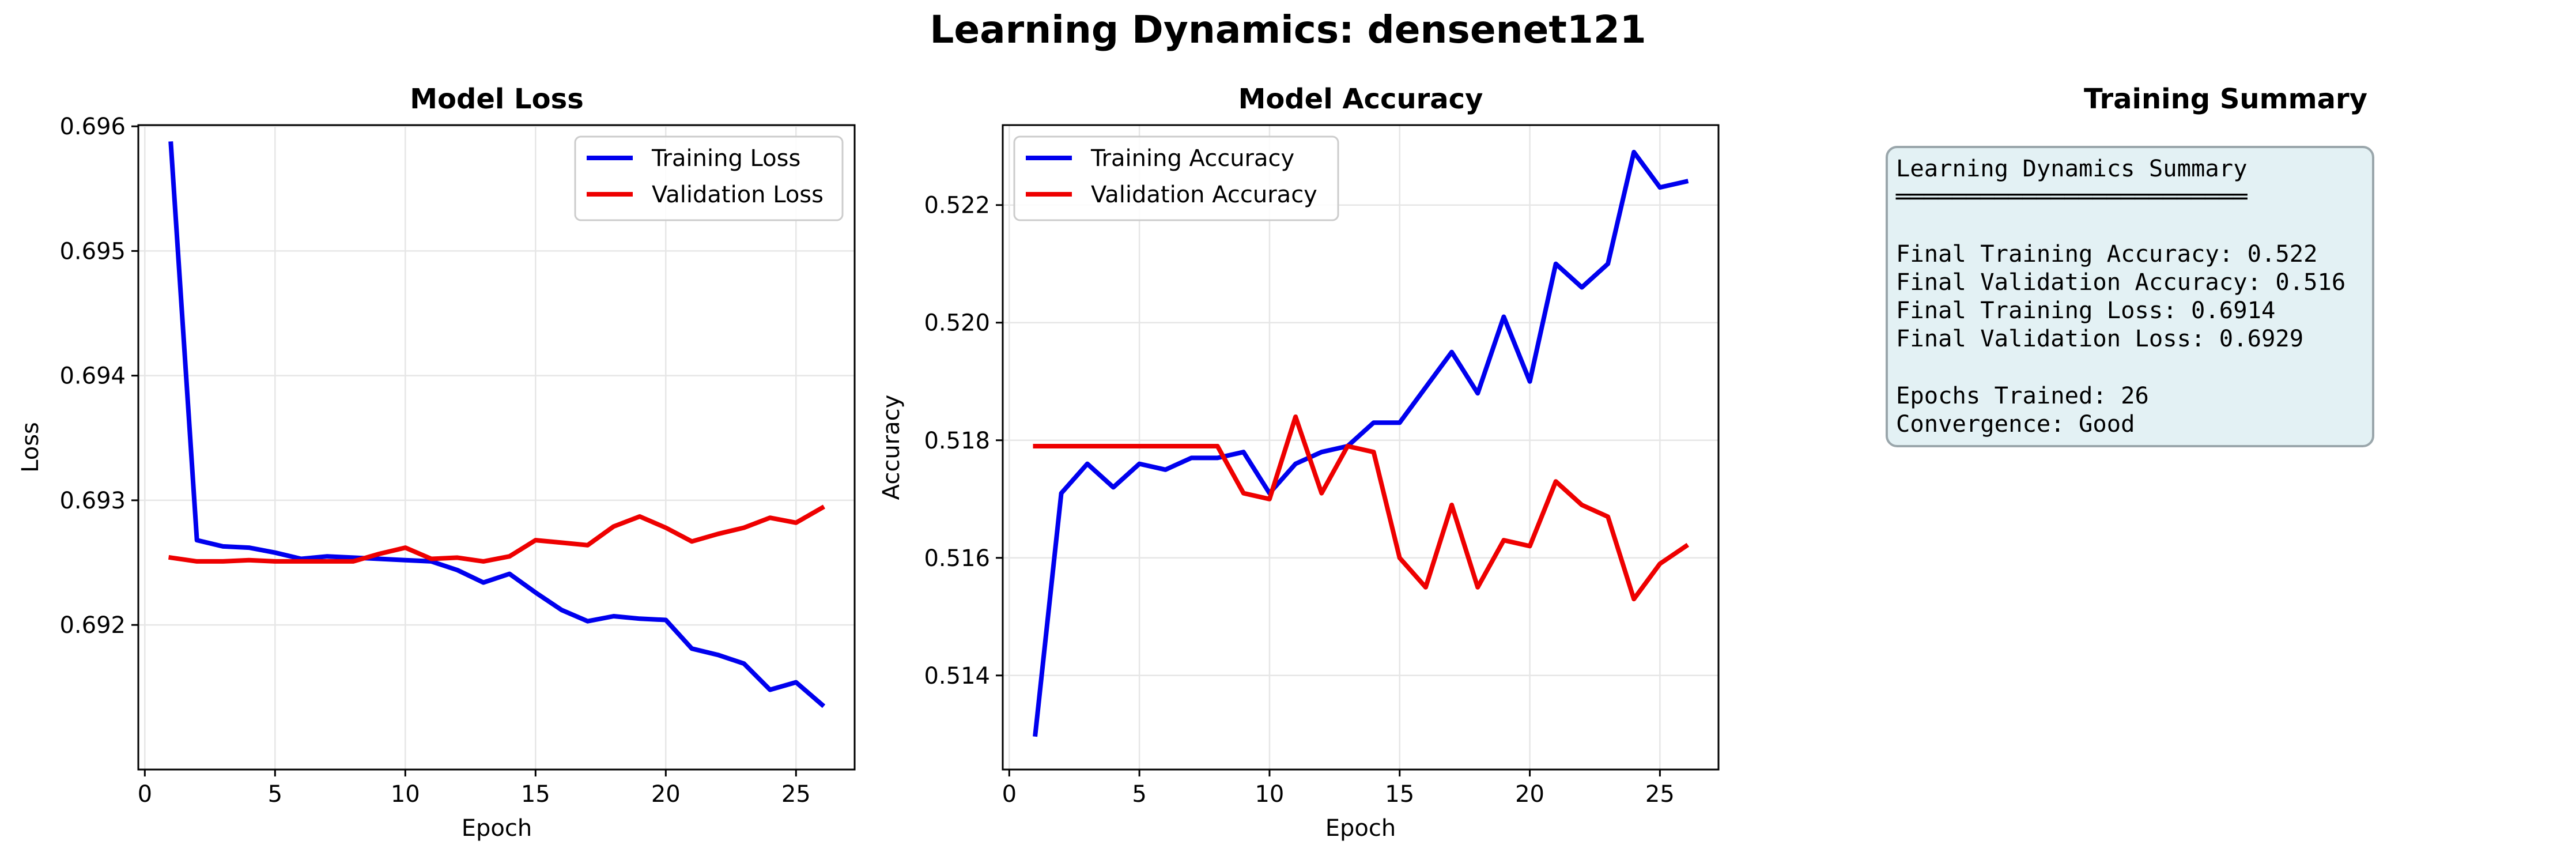 The width and height of the screenshot is (2576, 856). What do you see at coordinates (405, 794) in the screenshot?
I see `loss-x-tick-label: 10` at bounding box center [405, 794].